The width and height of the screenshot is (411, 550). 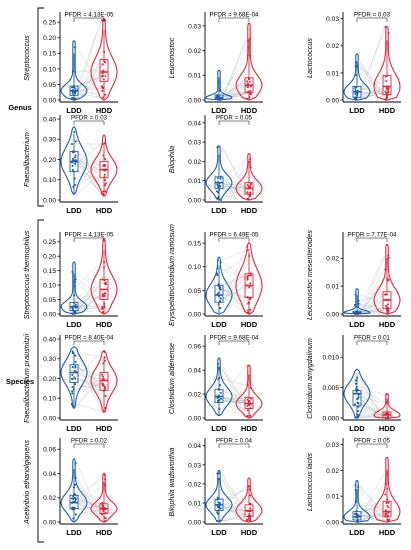 What do you see at coordinates (49, 140) in the screenshot?
I see `y-tick-label: 0.30` at bounding box center [49, 140].